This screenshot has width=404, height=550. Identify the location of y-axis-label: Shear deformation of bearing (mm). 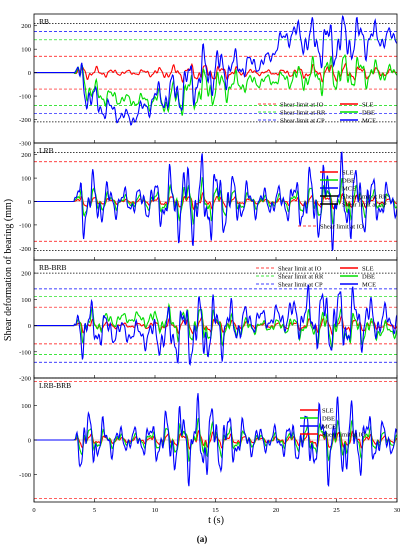
(8, 270).